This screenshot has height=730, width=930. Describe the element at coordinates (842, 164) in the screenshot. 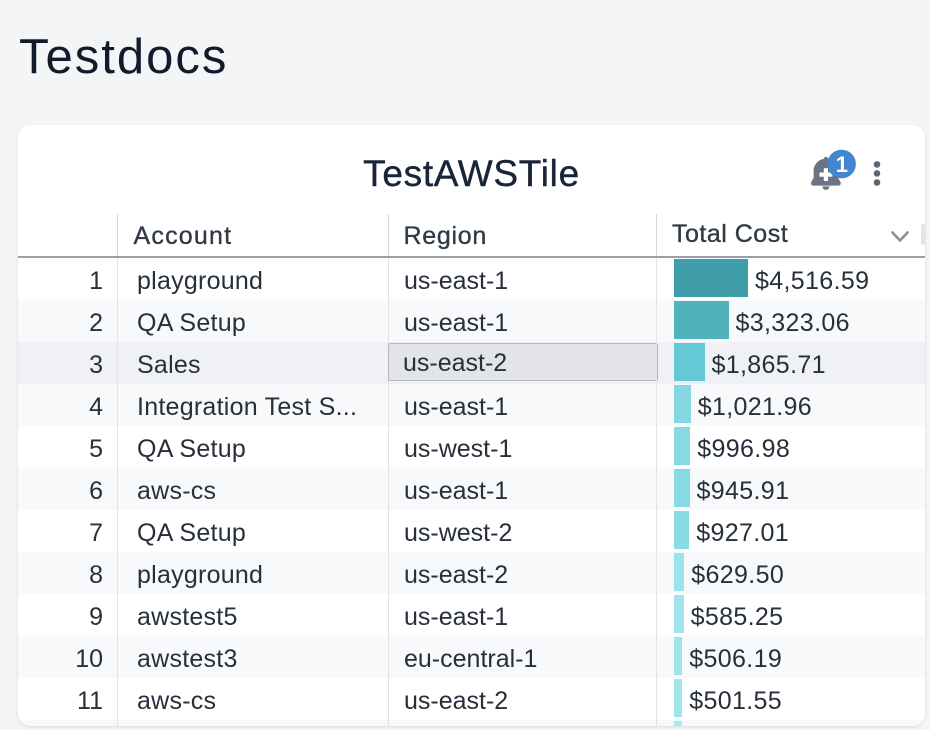

I see `svg-text: 1` at that location.